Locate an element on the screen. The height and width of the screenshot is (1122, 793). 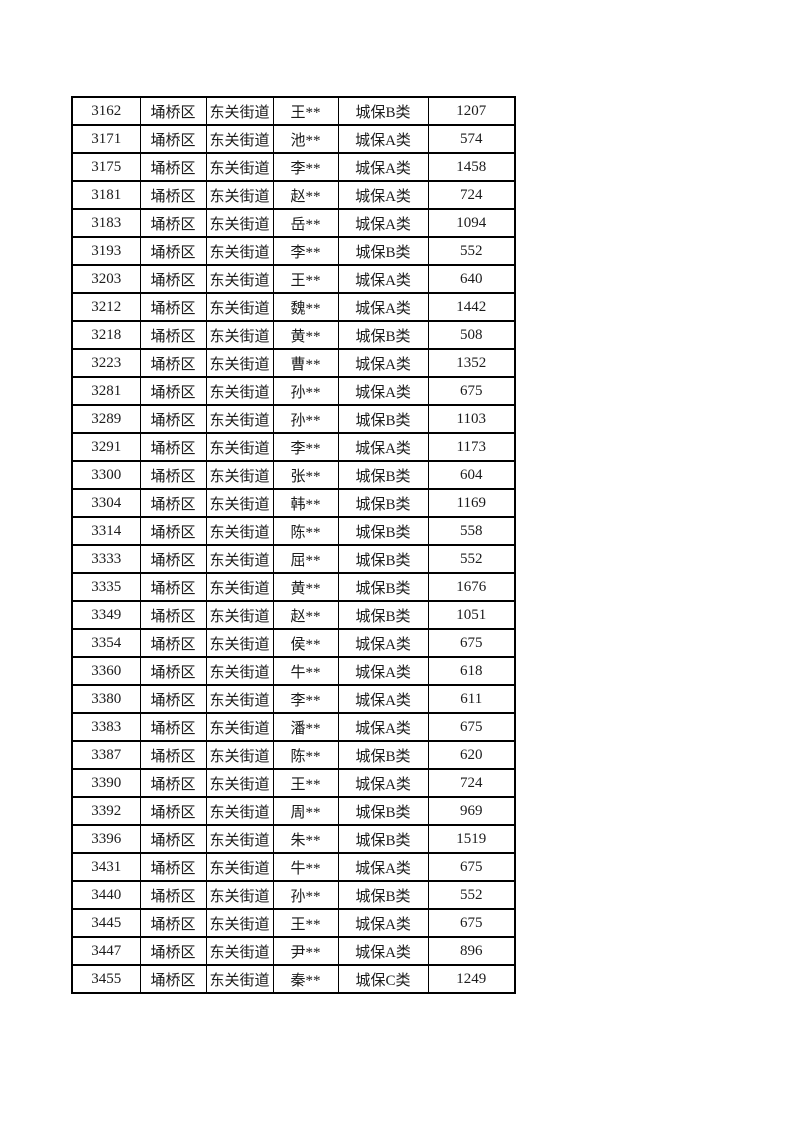
table-row: 3392 埇桥区 东关街道 周** 城保B类 969 is located at coordinates (293, 811).